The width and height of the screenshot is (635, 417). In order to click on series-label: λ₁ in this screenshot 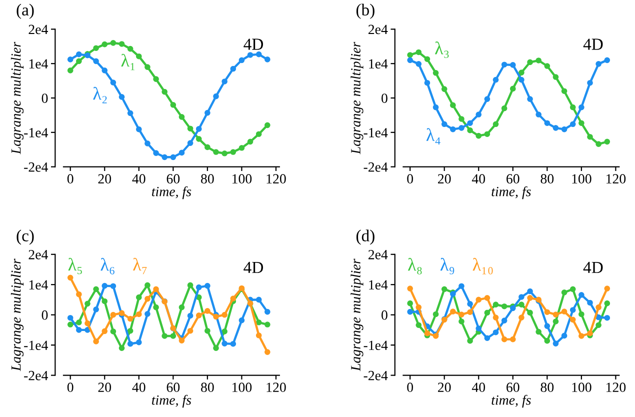, I will do `click(128, 62)`.